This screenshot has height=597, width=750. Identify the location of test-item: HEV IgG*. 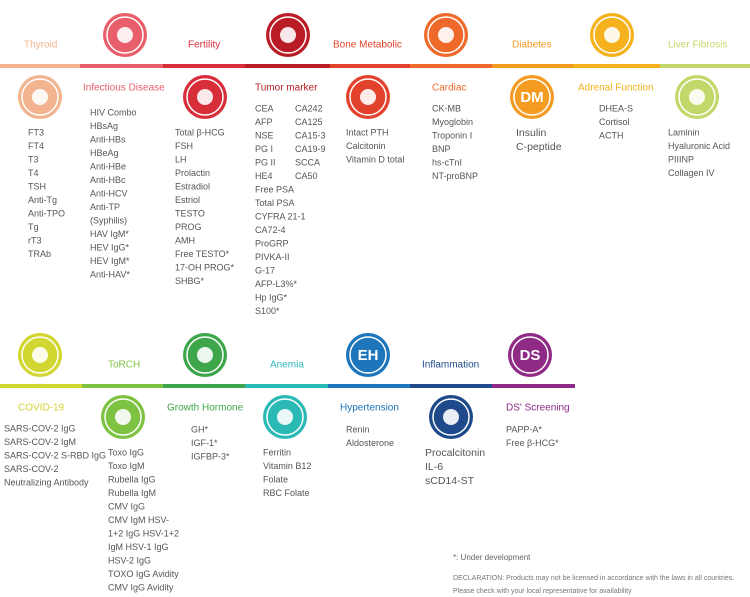
(110, 247).